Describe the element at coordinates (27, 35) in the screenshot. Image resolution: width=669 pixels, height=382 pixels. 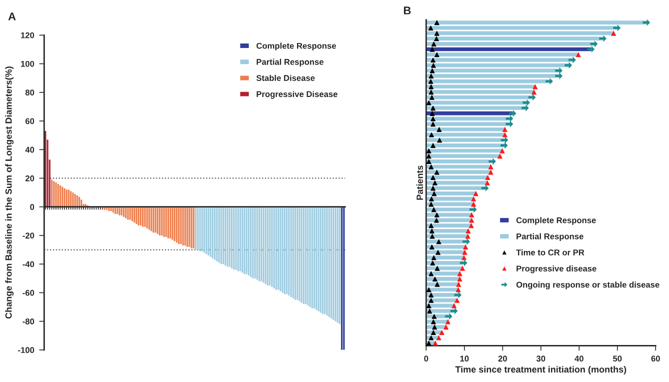
I see `y-tick-label: 120` at that location.